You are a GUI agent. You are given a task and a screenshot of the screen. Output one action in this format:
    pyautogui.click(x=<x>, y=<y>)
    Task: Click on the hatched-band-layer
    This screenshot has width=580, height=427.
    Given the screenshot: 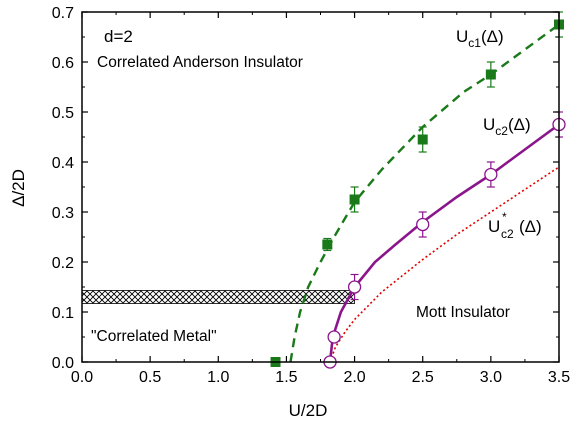 What is the action you would take?
    pyautogui.click(x=218, y=297)
    